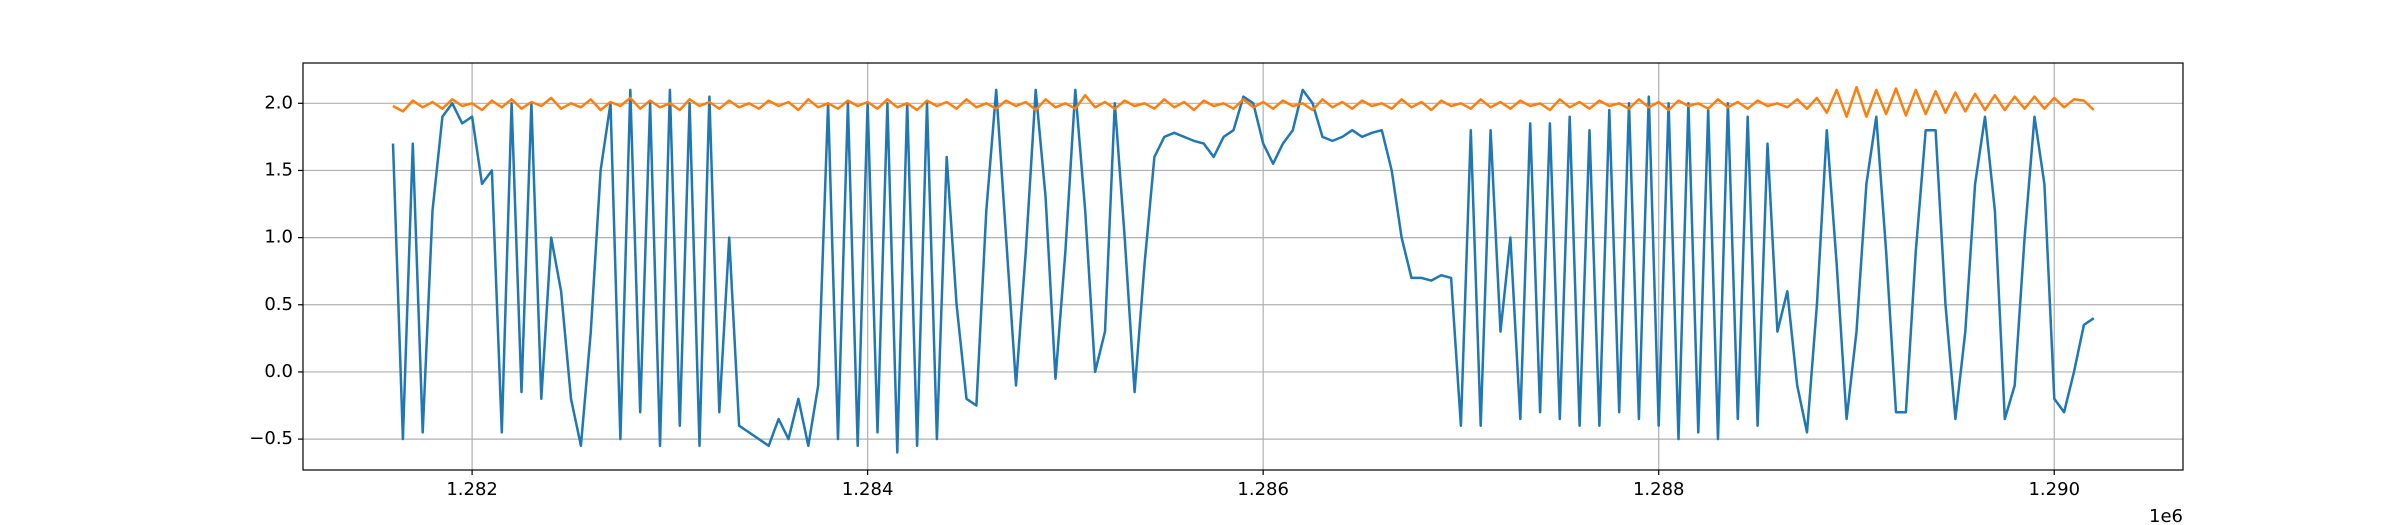 This screenshot has width=2400, height=525. Describe the element at coordinates (472, 489) in the screenshot. I see `x-tick-label: 1.282` at that location.